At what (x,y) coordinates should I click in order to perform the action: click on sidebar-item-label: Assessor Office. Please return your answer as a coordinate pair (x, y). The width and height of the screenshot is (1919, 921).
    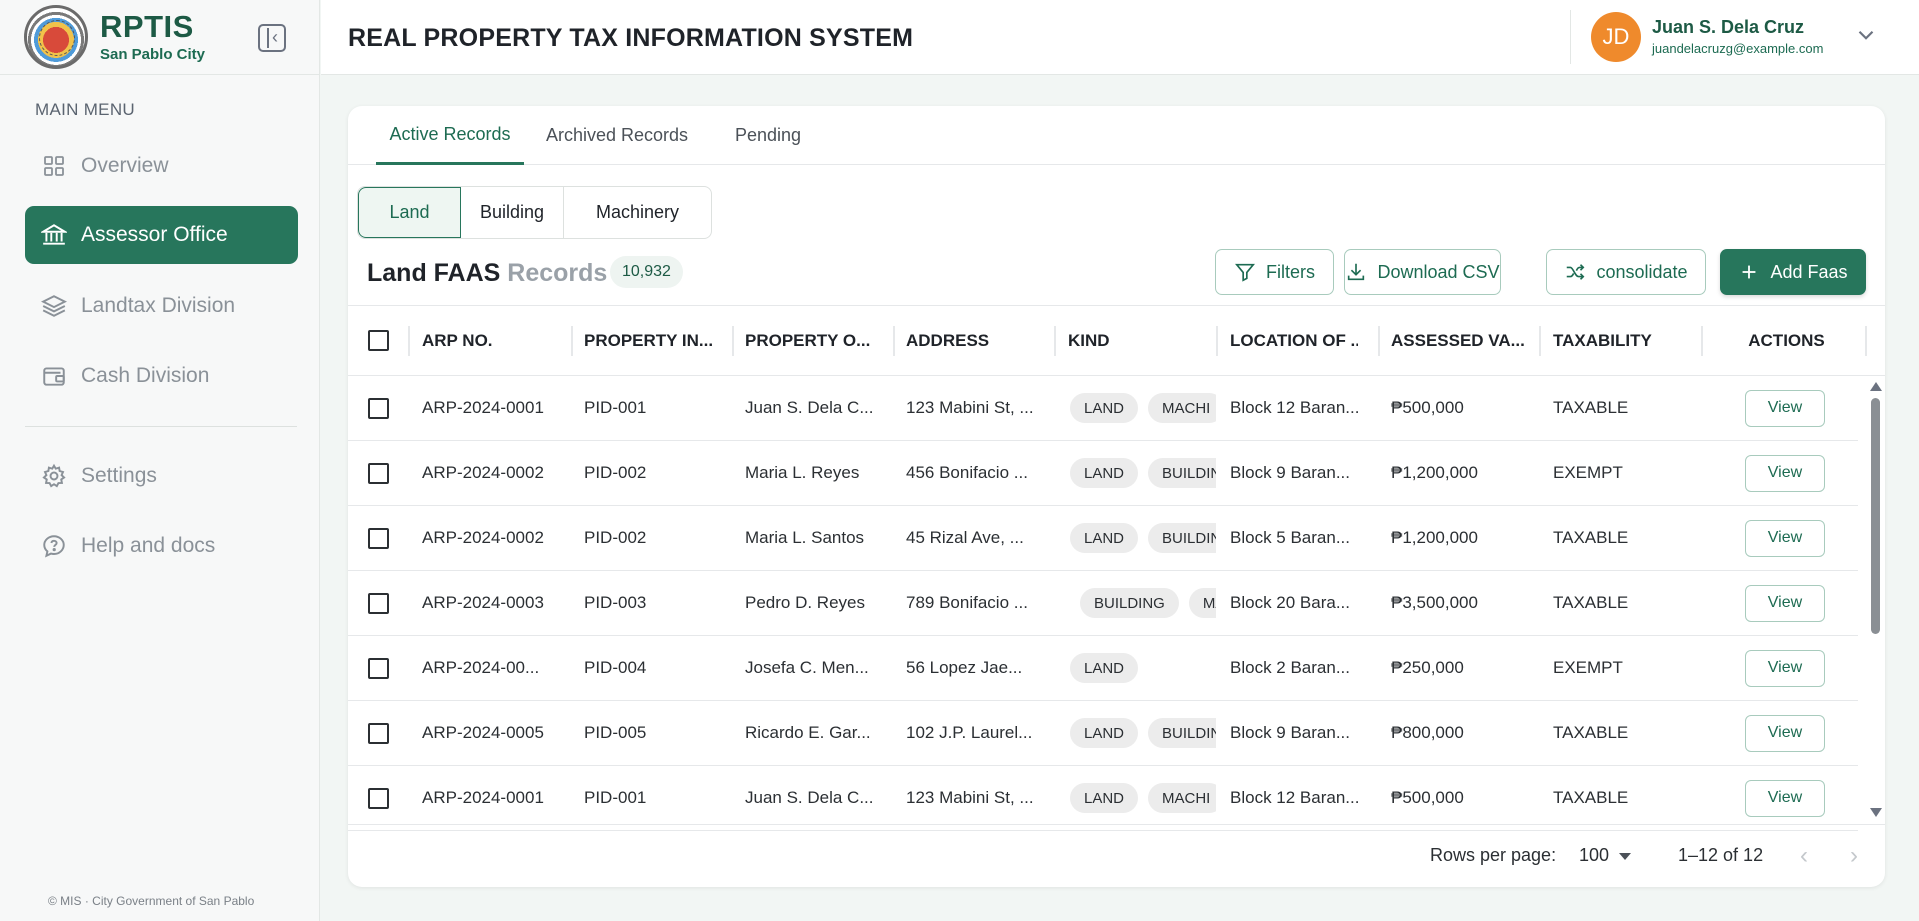
    Looking at the image, I should click on (154, 234).